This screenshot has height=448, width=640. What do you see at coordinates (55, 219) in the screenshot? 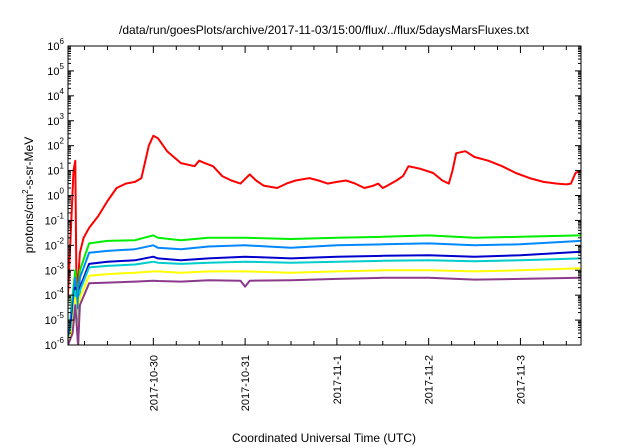
I see `y-tick-label: 10⁻¹` at bounding box center [55, 219].